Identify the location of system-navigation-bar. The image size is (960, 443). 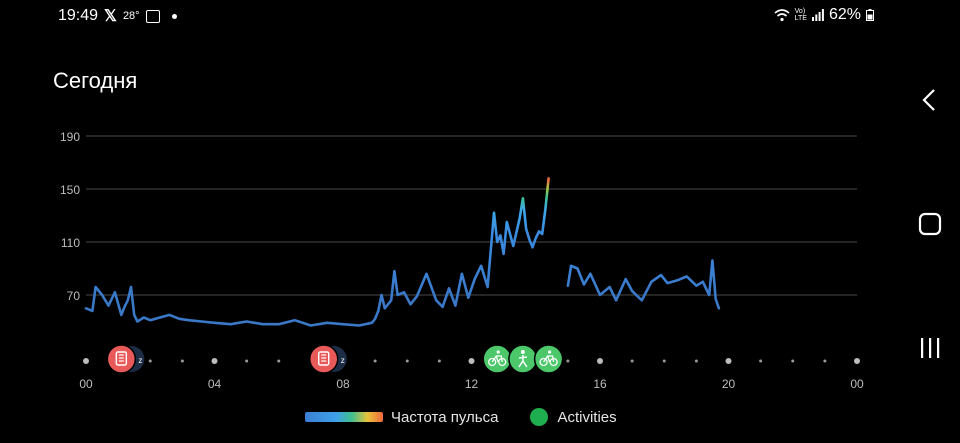
(930, 230).